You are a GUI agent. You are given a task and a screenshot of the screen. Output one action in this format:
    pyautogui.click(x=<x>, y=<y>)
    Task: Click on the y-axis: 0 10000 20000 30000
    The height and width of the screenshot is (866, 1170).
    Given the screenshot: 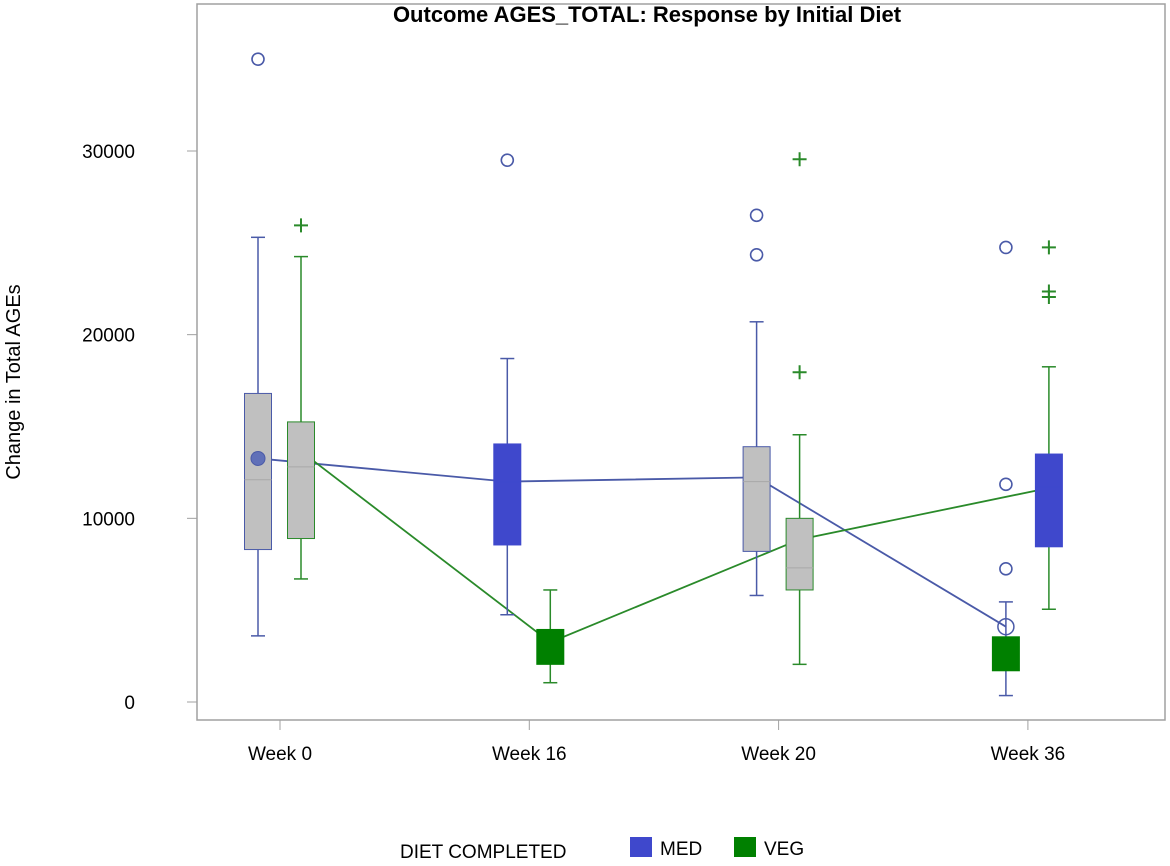 What is the action you would take?
    pyautogui.click(x=139, y=428)
    